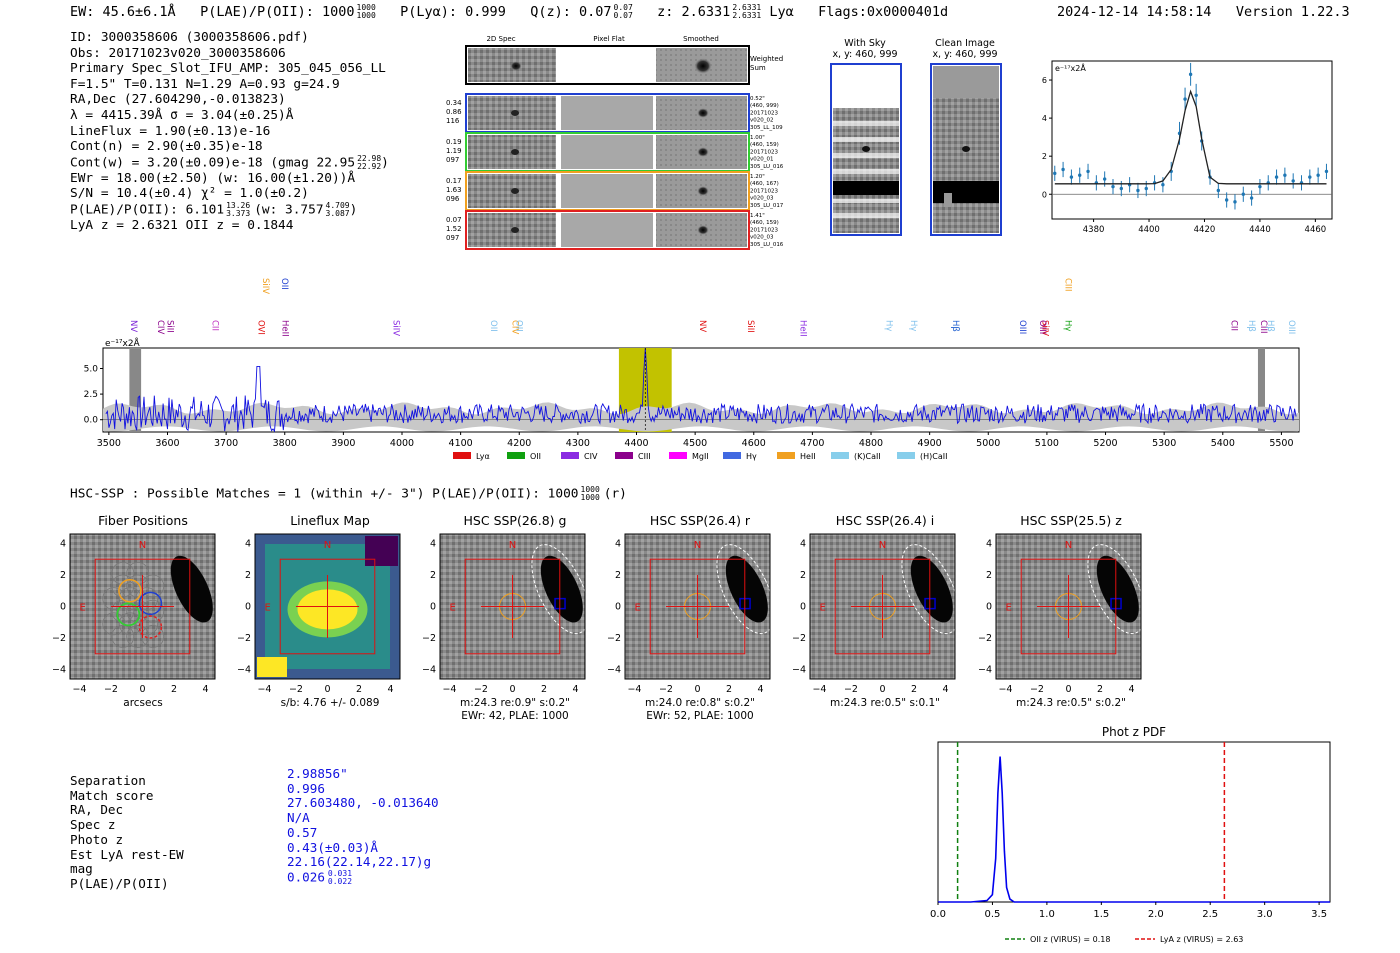 This screenshot has height=953, width=1400. What do you see at coordinates (306, 788) in the screenshot?
I see `summary-value: 0.996` at bounding box center [306, 788].